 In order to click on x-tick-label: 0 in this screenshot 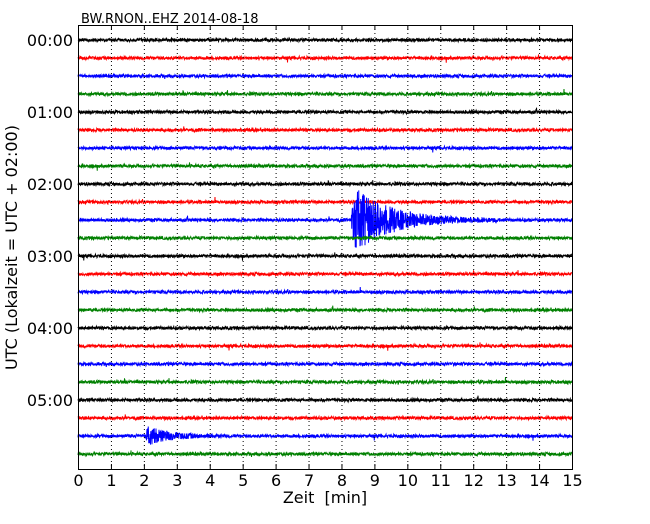, I will do `click(78, 480)`.